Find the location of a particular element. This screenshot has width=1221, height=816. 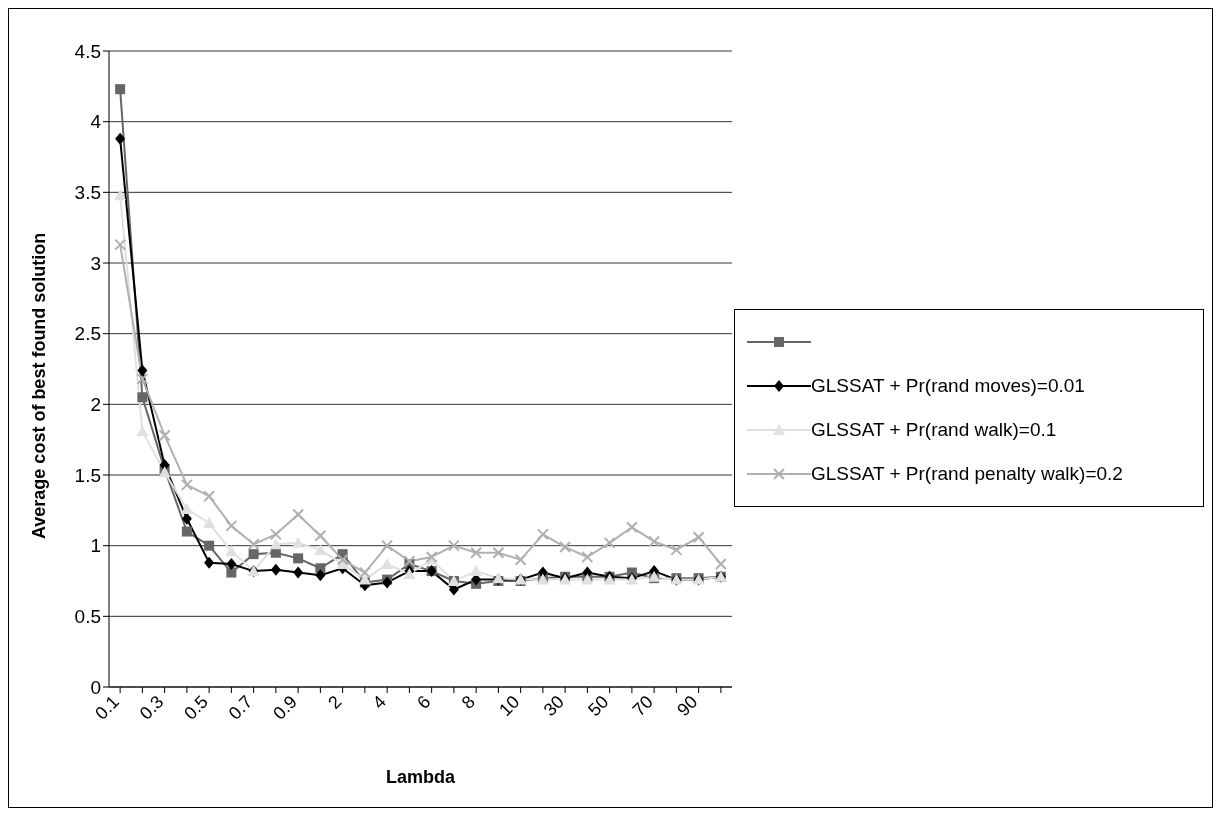

x-tick-label: 10 is located at coordinates (509, 705).